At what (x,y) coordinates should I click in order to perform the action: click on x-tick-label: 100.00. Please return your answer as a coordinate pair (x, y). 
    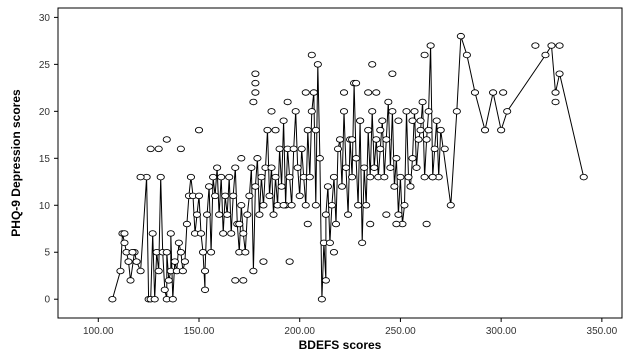
    Looking at the image, I should click on (98, 331).